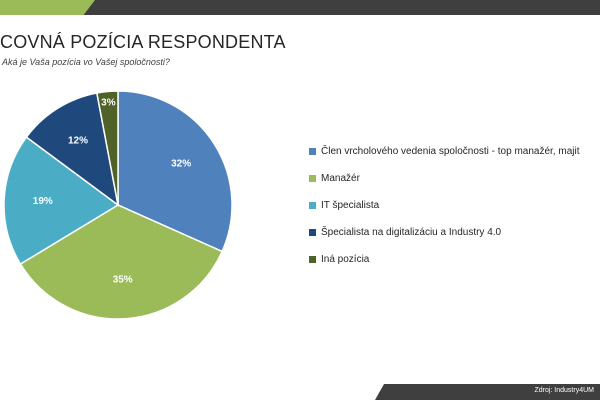 The height and width of the screenshot is (400, 600). Describe the element at coordinates (108, 102) in the screenshot. I see `pie-data-label-4: 3%` at that location.